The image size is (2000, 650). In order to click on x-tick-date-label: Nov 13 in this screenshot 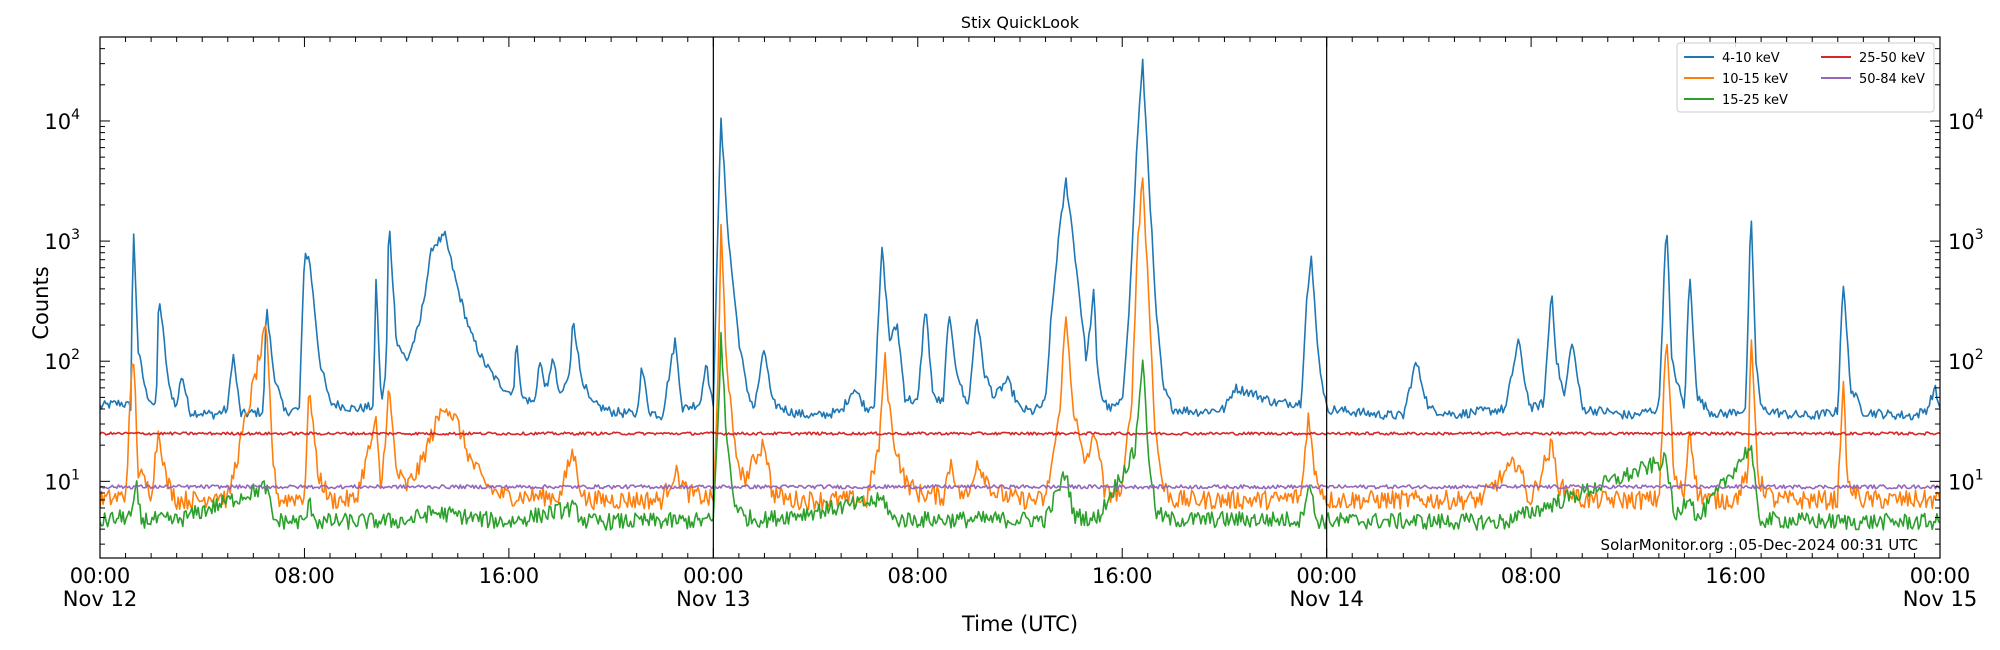, I will do `click(713, 599)`.